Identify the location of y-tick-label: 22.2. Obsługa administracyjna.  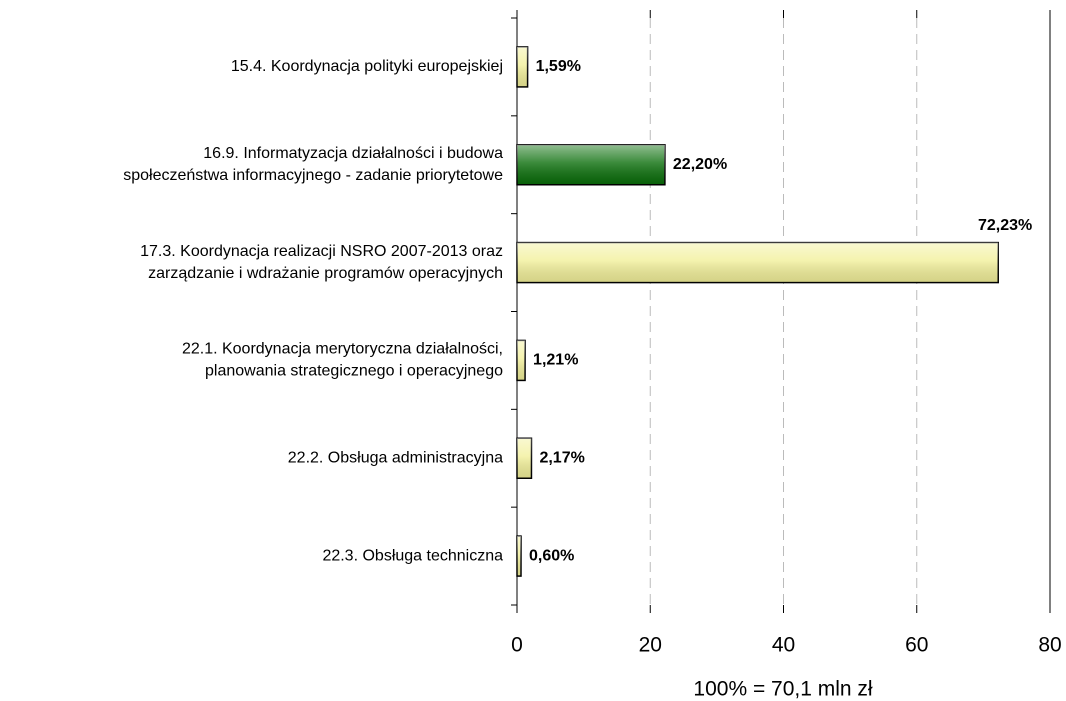
(395, 457).